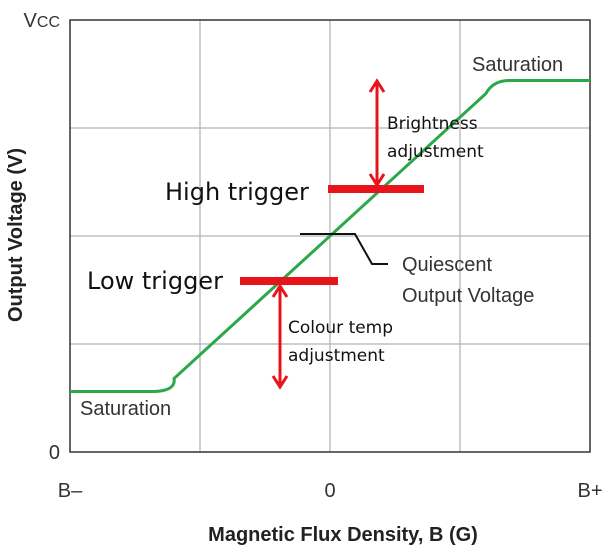 The image size is (609, 558). Describe the element at coordinates (70, 491) in the screenshot. I see `x-tick-label: B–` at that location.